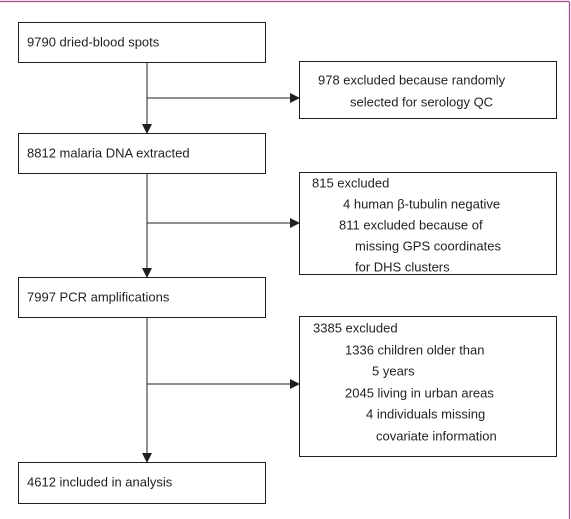 The height and width of the screenshot is (519, 571). Describe the element at coordinates (411, 224) in the screenshot. I see `exclusion-line: 811 excluded because of` at that location.